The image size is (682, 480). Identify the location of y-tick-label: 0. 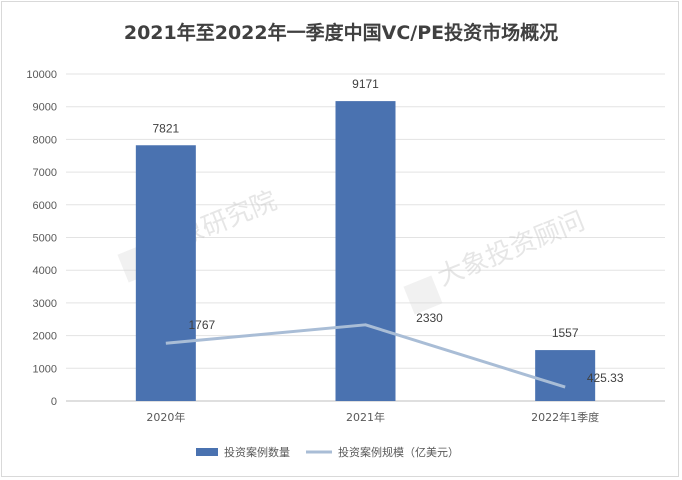
(54, 402).